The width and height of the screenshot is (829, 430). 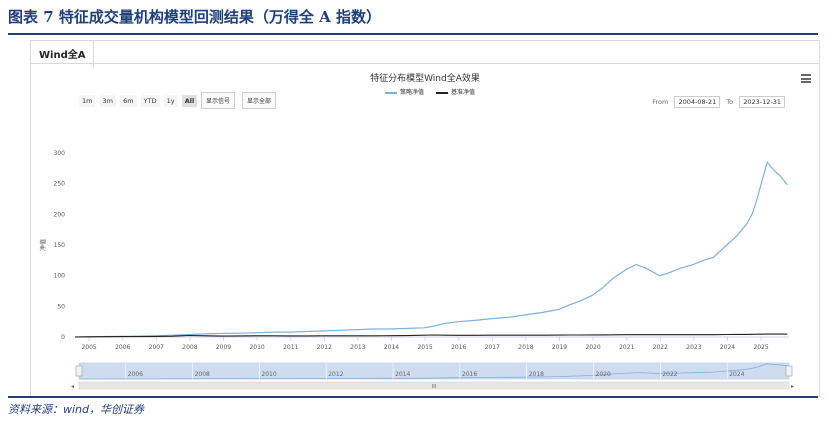 What do you see at coordinates (156, 347) in the screenshot?
I see `x-tick-label: 2007` at bounding box center [156, 347].